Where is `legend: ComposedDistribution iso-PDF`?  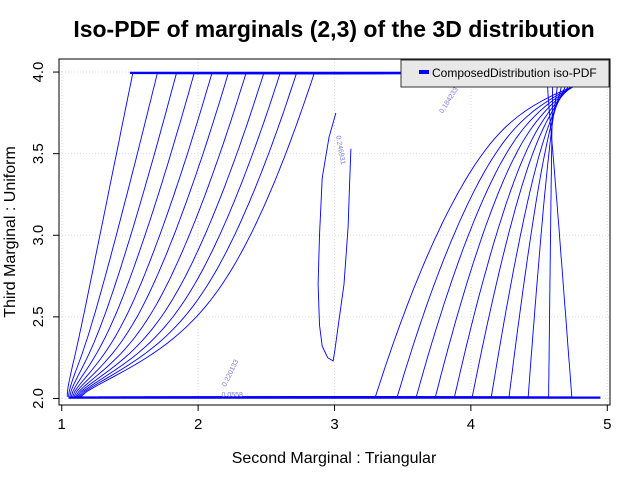
legend: ComposedDistribution iso-PDF is located at coordinates (505, 73).